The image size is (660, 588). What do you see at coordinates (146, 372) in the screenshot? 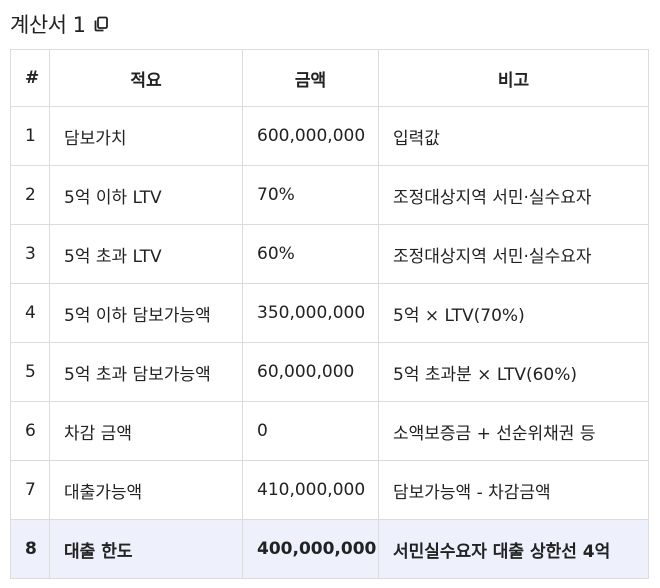
I see `row-description: 5억 초과 담보가능액` at bounding box center [146, 372].